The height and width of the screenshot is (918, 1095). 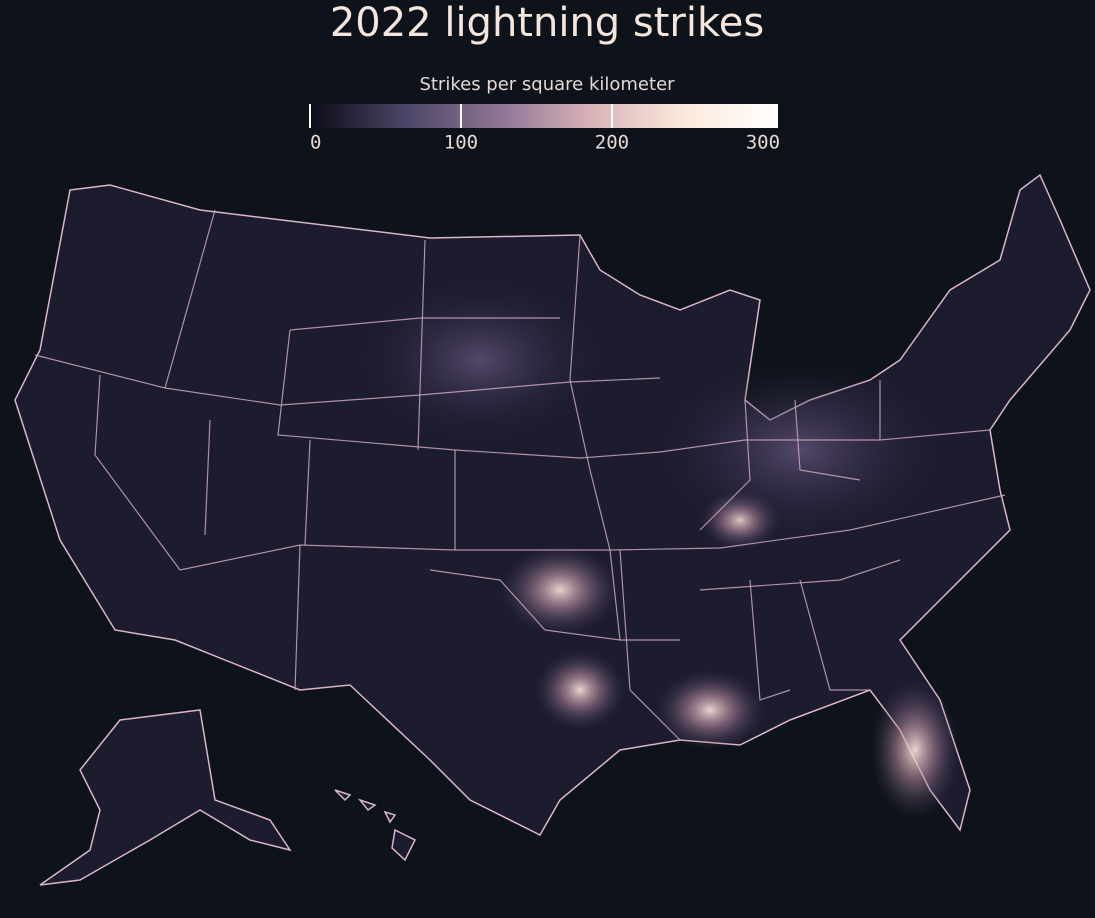 I want to click on title: 2022 lightning strikes, so click(x=547, y=23).